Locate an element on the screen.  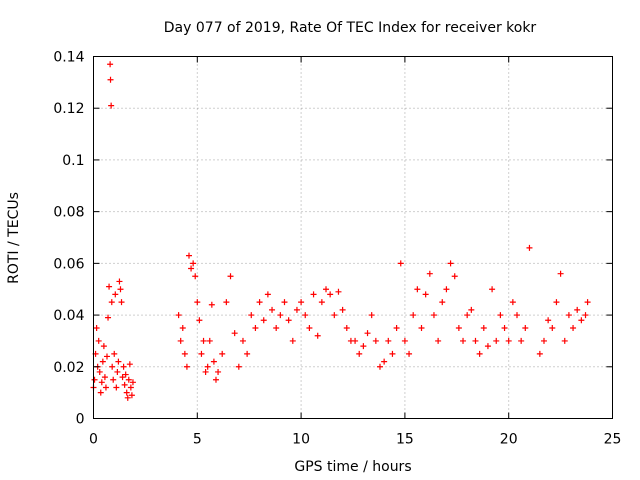
y-tick-label: 0 is located at coordinates (80, 420).